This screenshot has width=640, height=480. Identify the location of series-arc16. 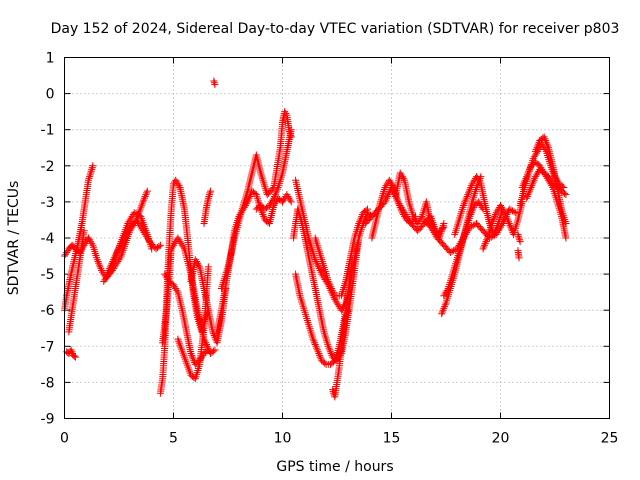
(273, 169).